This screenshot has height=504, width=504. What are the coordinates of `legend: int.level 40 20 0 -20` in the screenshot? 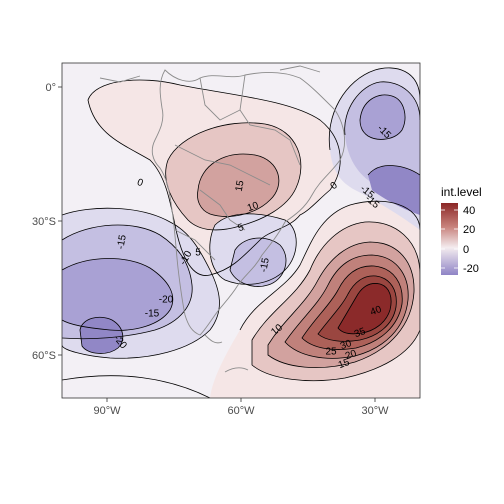 It's located at (461, 230).